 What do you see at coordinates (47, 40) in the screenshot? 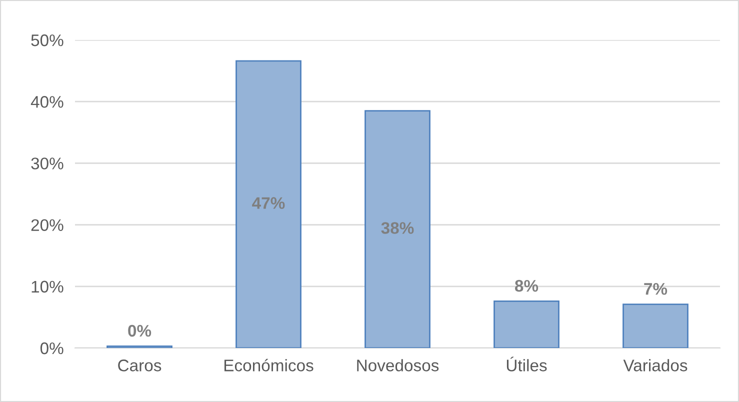
I see `y-tick-label: 50%` at bounding box center [47, 40].